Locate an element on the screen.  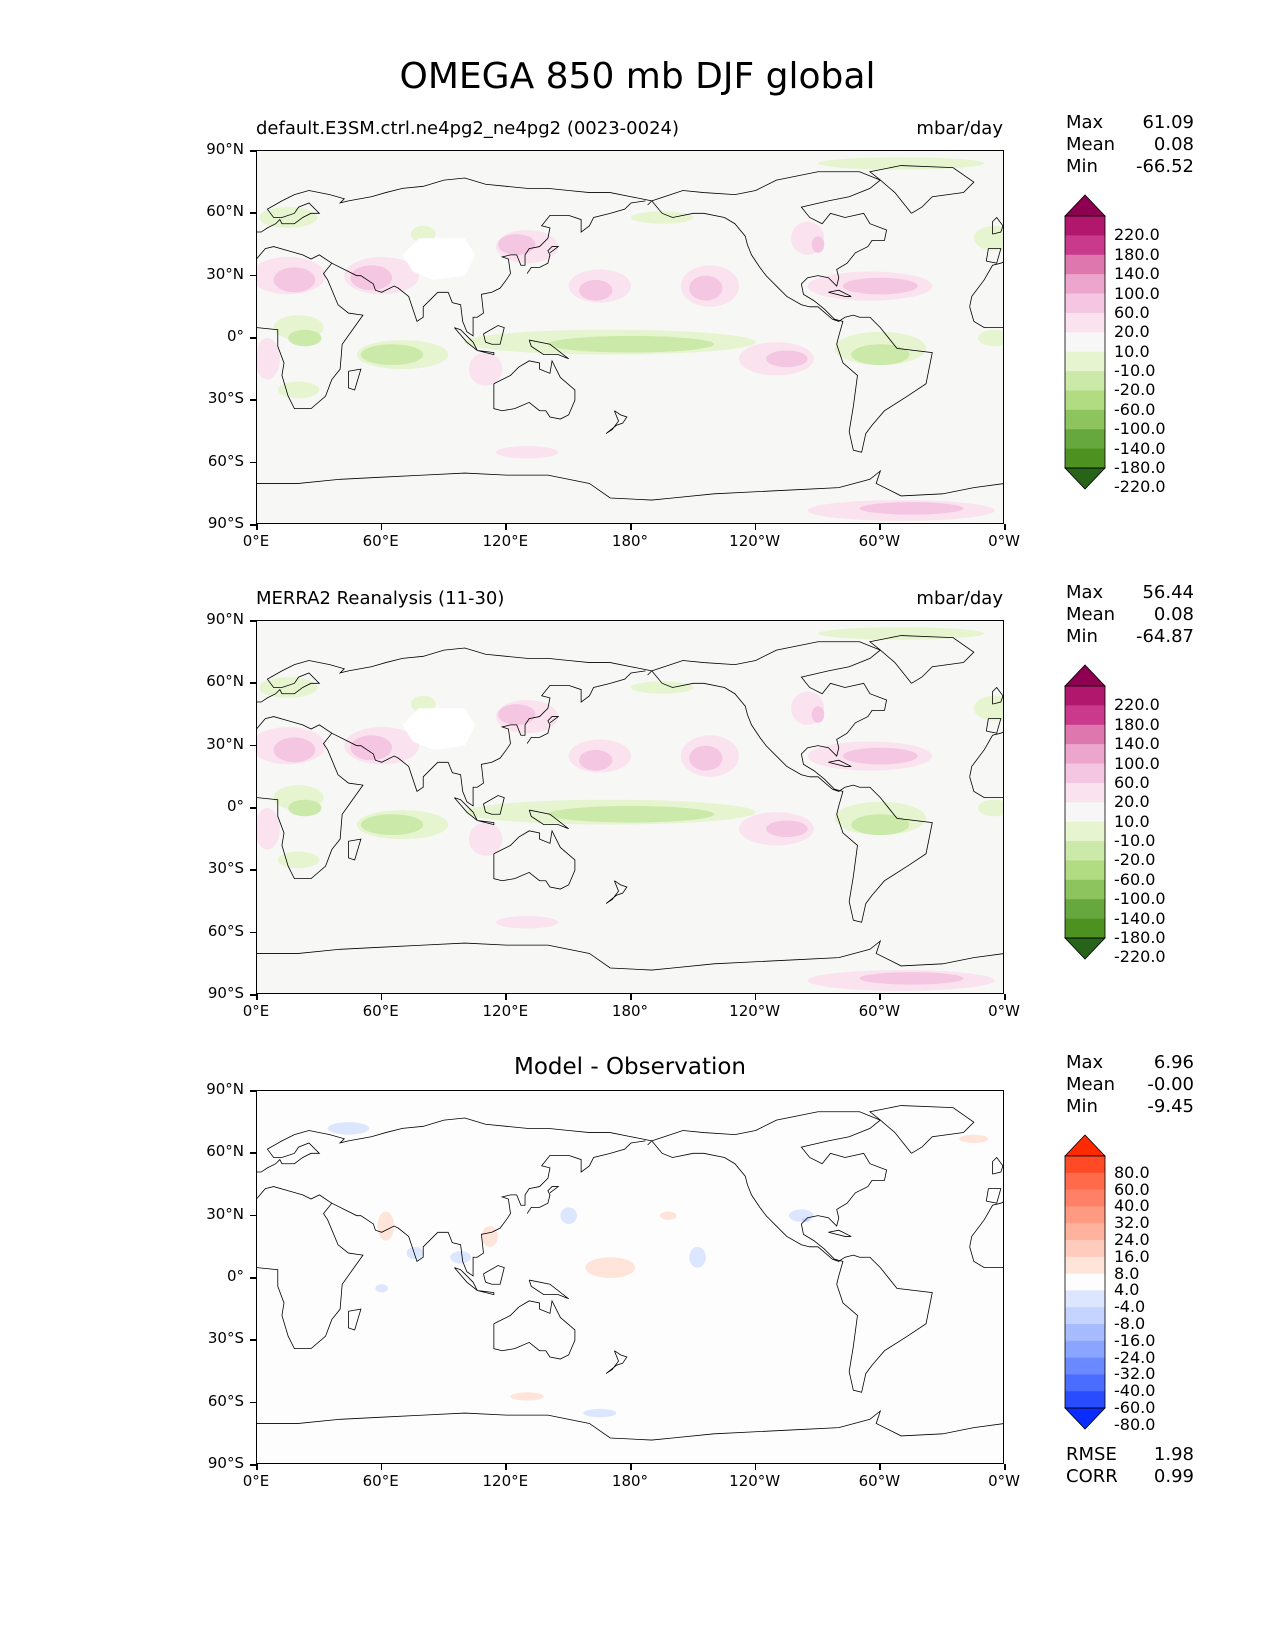
colorbar-level-label: -10.0 is located at coordinates (1135, 371).